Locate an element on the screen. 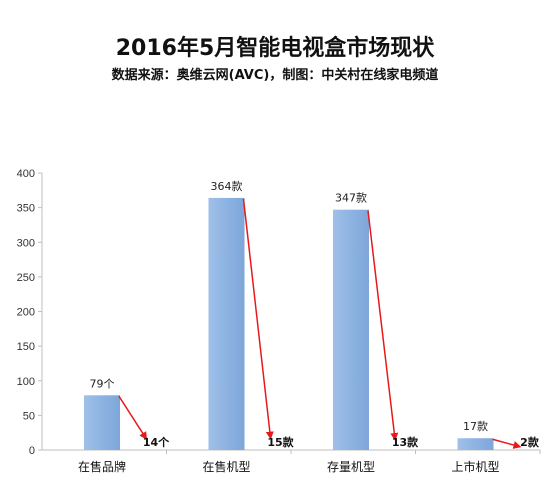 Image resolution: width=550 pixels, height=490 pixels. x-category-label: 存量机型 is located at coordinates (351, 467).